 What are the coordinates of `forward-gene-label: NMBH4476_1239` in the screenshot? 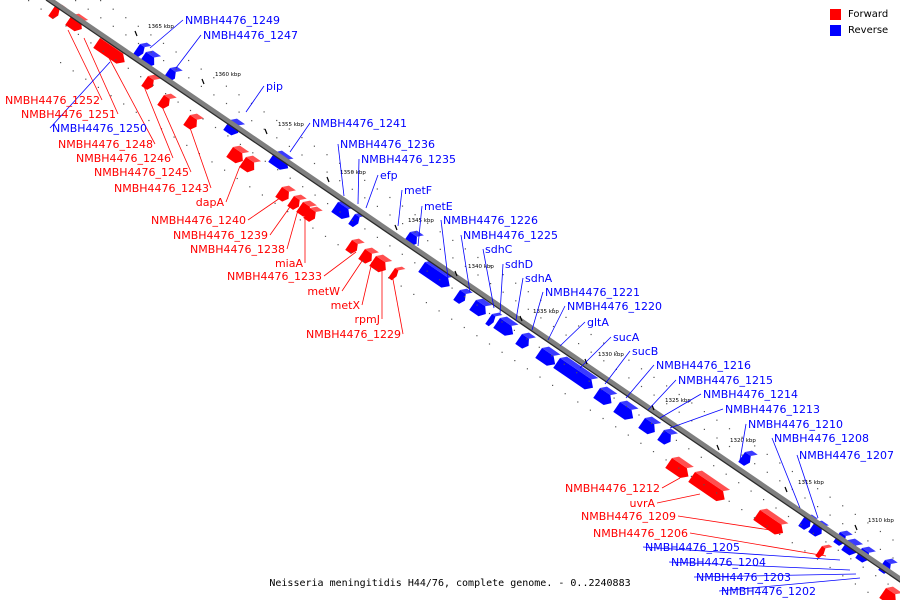 It's located at (220, 235).